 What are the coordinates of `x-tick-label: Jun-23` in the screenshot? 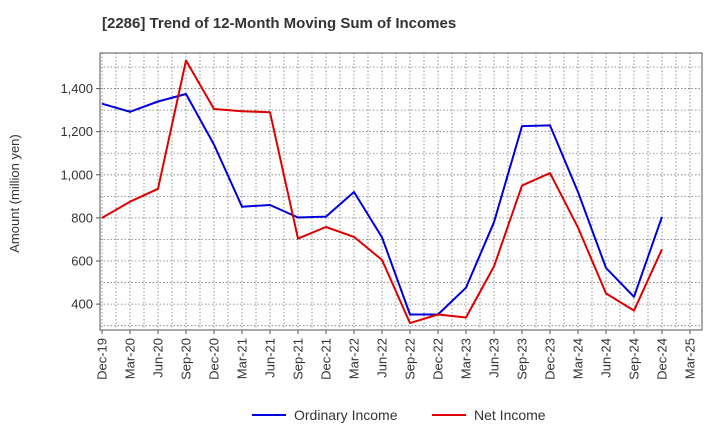 It's located at (494, 358).